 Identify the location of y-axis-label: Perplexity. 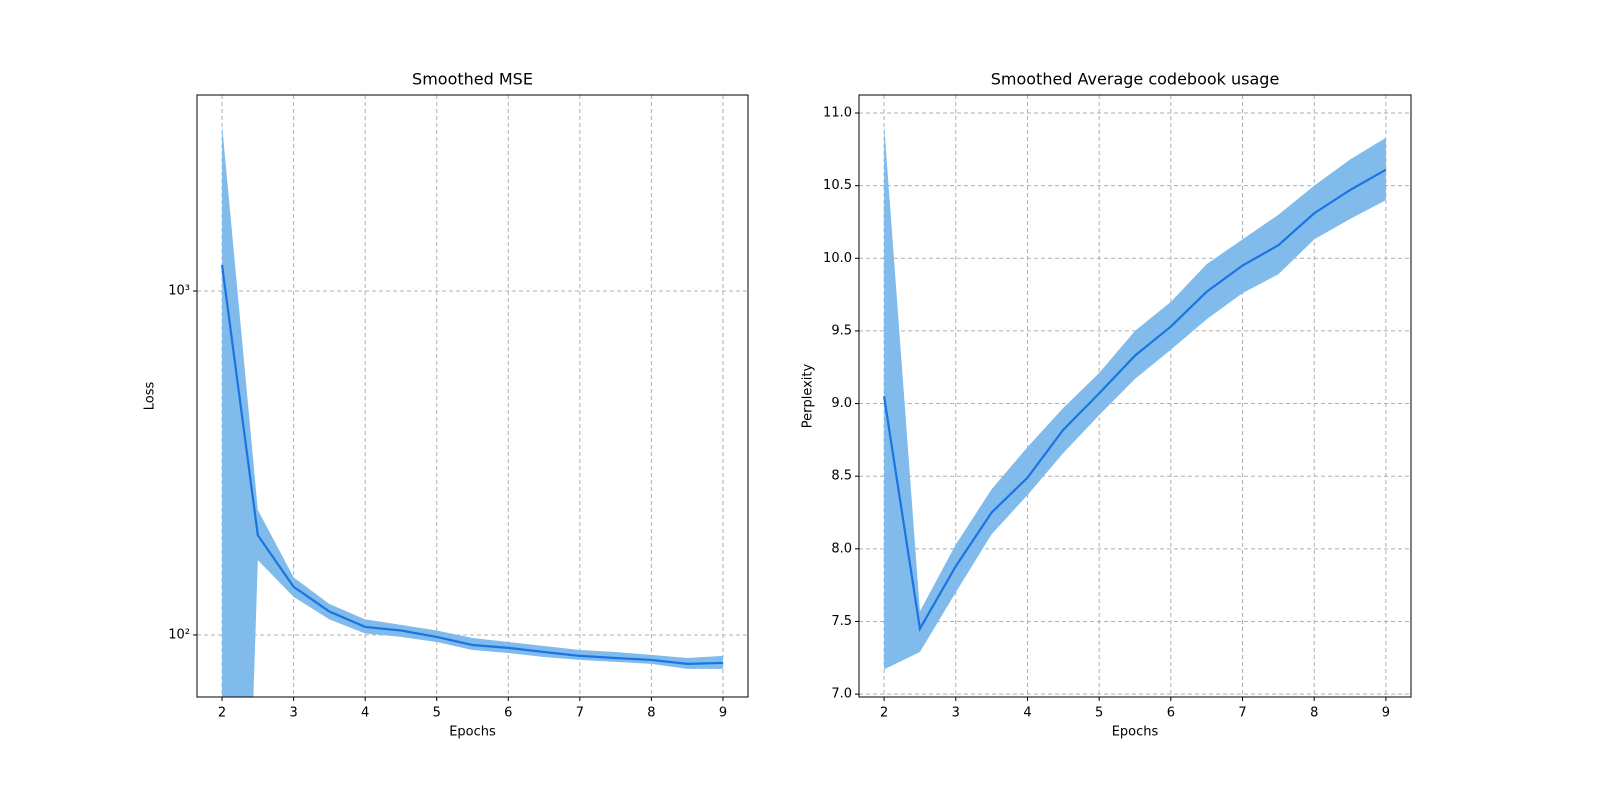
(808, 395).